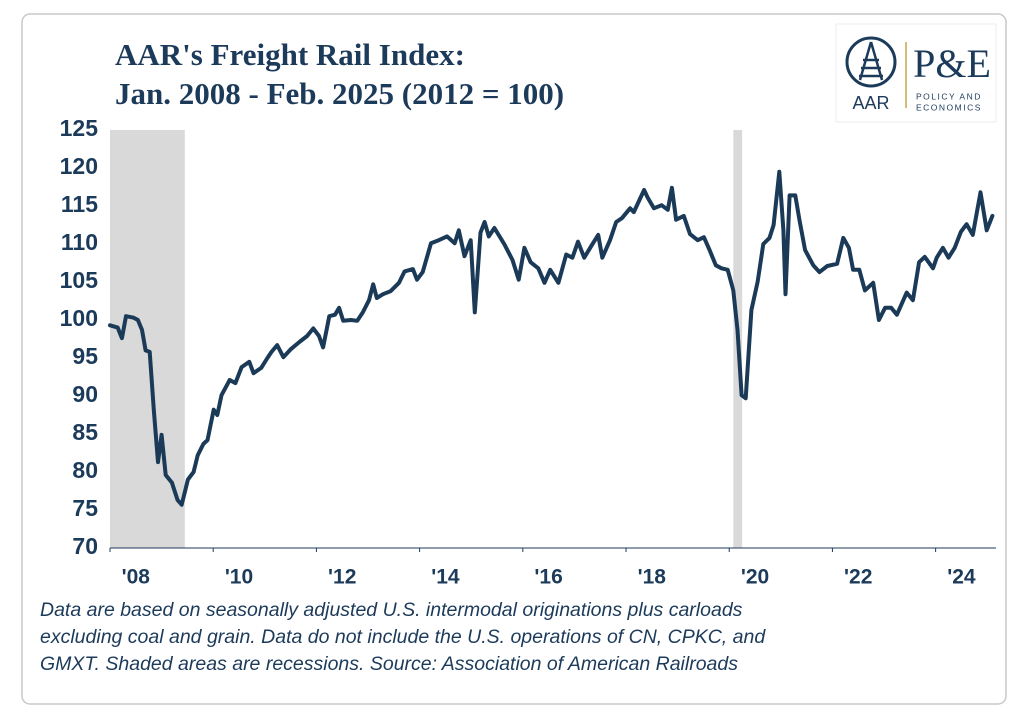  I want to click on x-tick-label: '18, so click(652, 577).